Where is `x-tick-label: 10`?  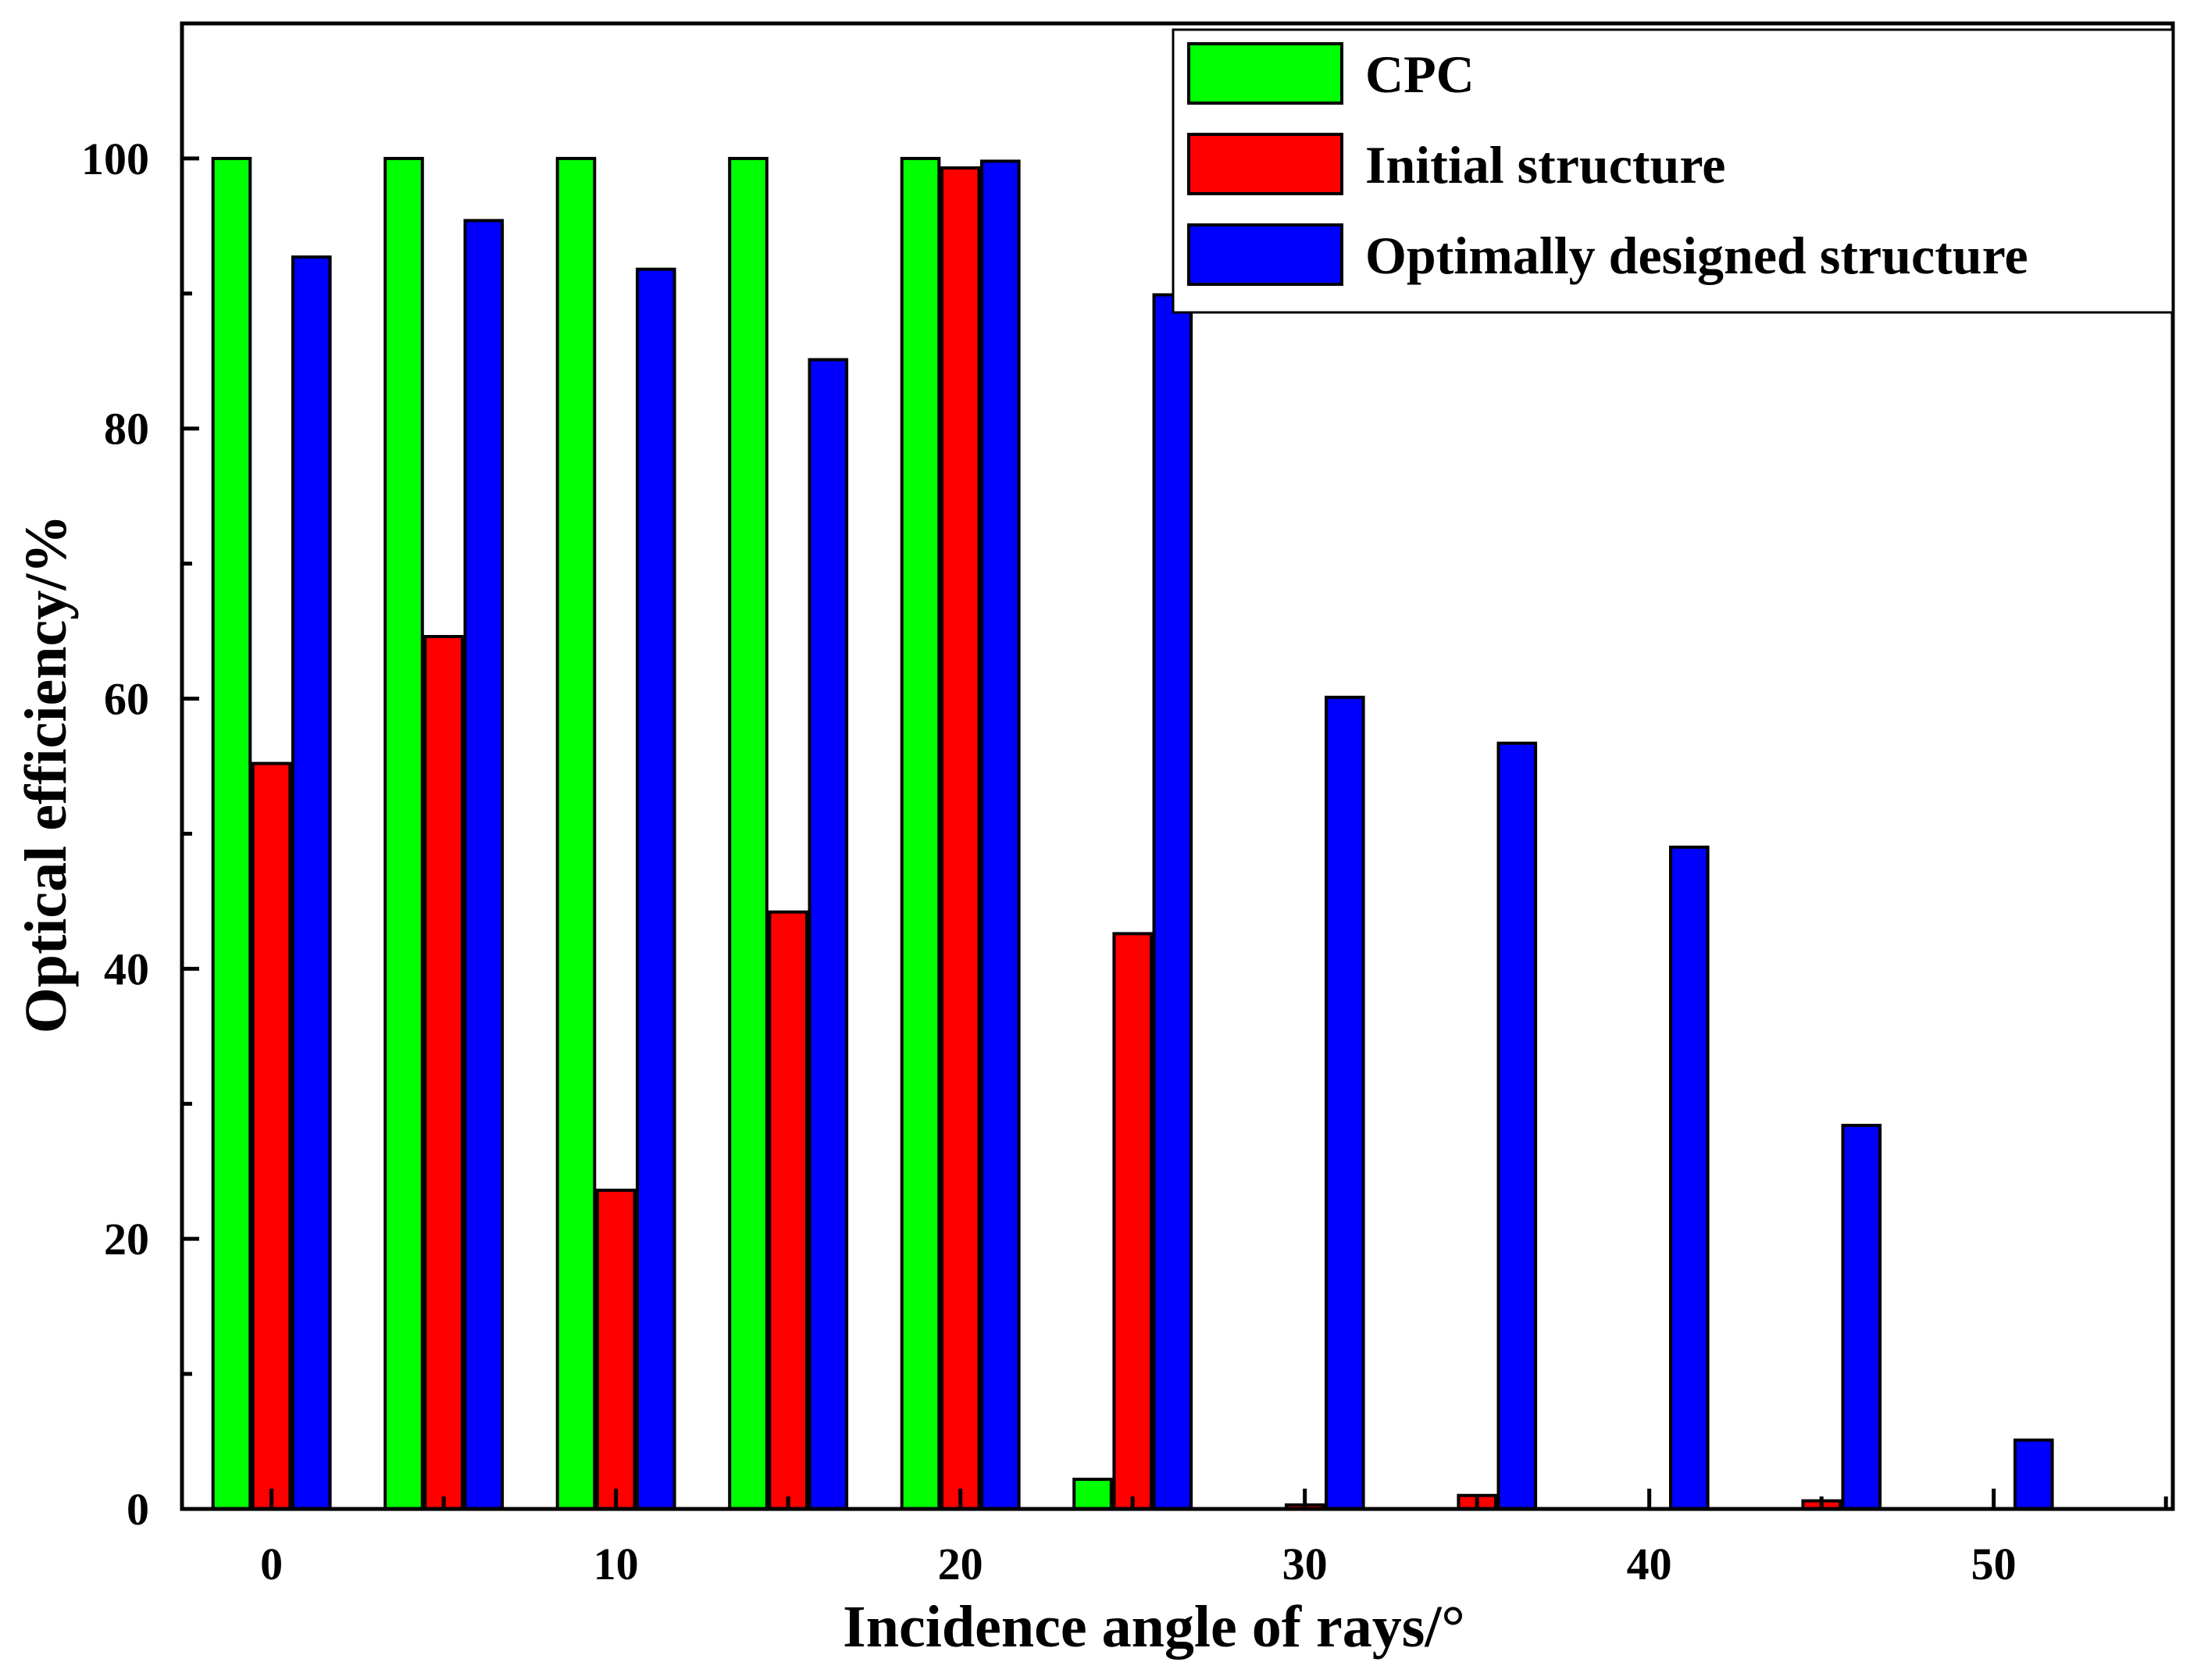 x-tick-label: 10 is located at coordinates (616, 1564).